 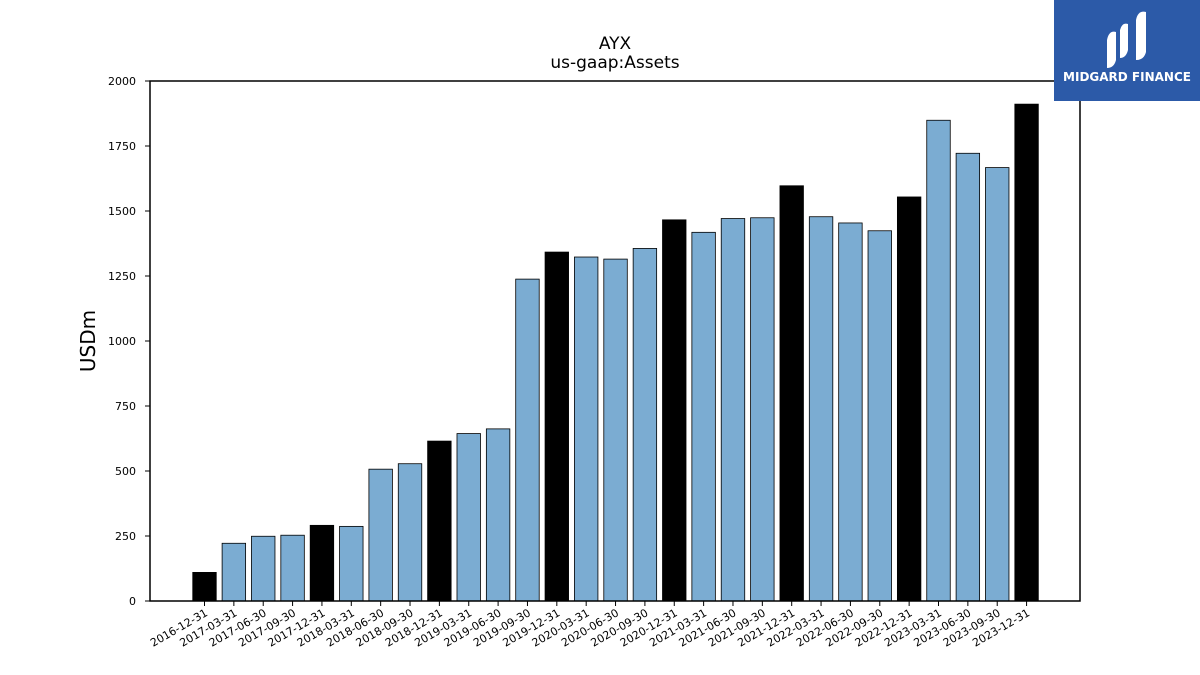 What do you see at coordinates (125, 471) in the screenshot?
I see `y-tick-label: 500` at bounding box center [125, 471].